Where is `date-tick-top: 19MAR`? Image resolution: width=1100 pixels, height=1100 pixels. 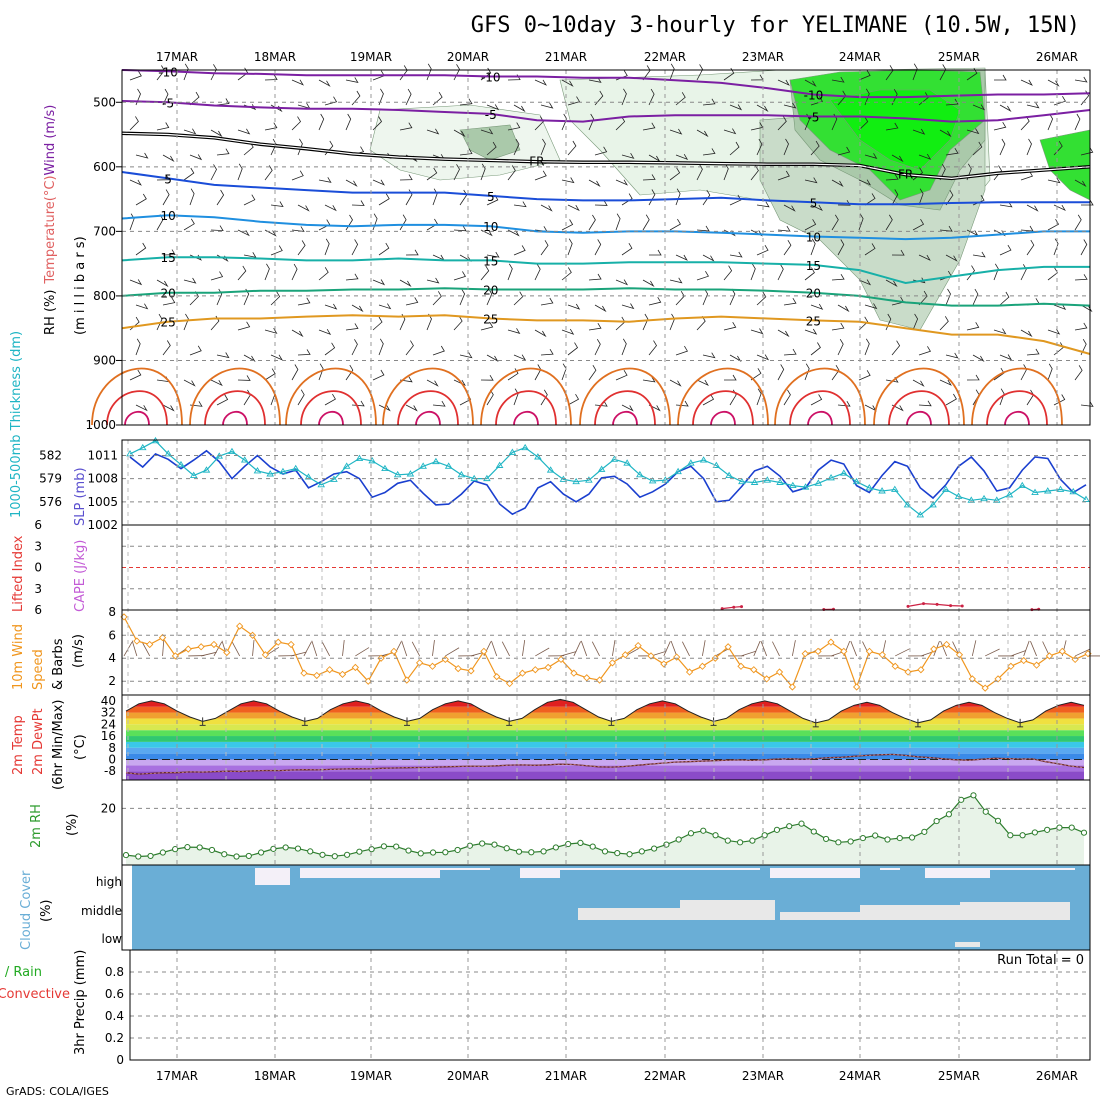
date-tick-top: 19MAR is located at coordinates (371, 57).